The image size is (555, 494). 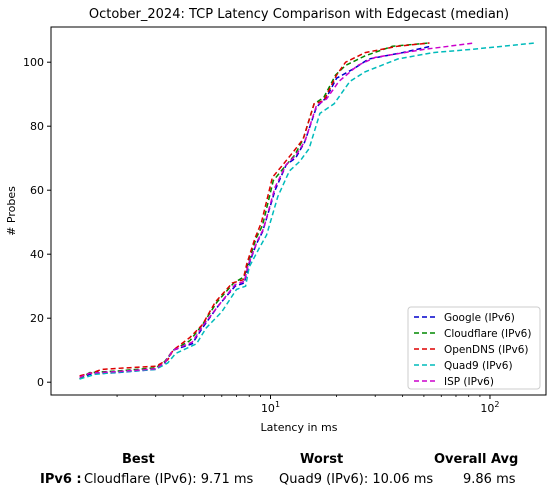 I want to click on y-axis-label: # Probes, so click(x=11, y=211).